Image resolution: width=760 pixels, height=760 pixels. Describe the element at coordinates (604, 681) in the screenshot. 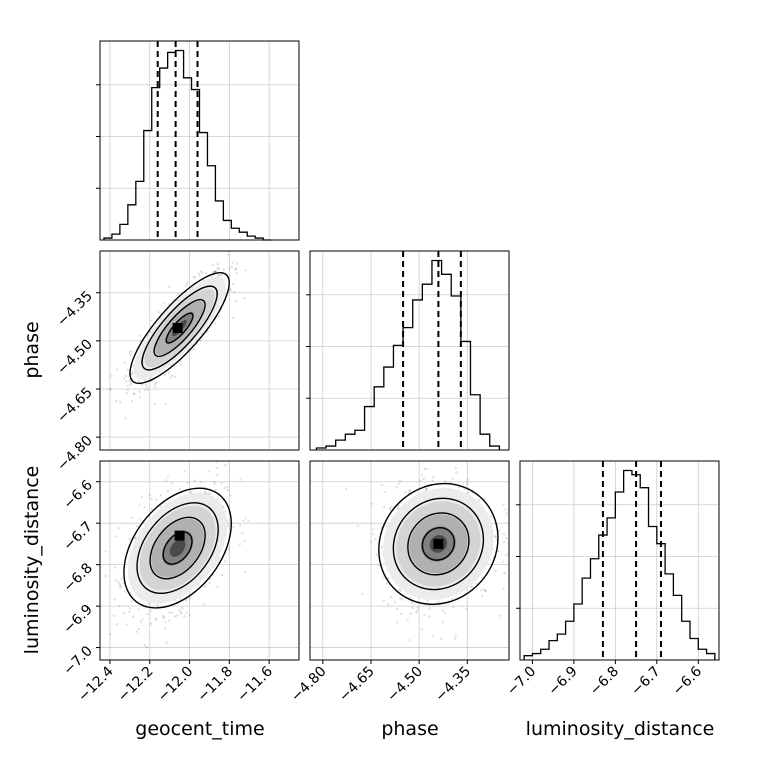

I see `xtick-label-luminosity-distance: −6.8` at that location.